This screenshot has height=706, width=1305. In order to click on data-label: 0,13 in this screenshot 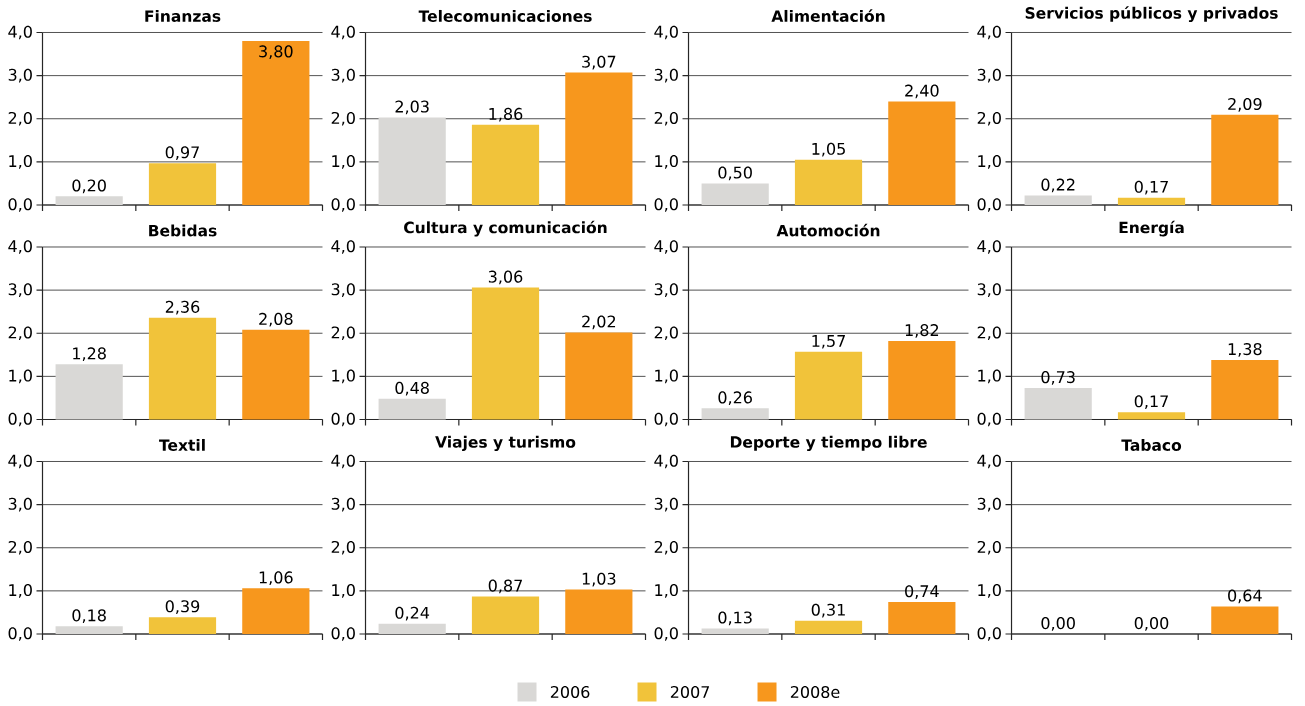, I will do `click(735, 618)`.